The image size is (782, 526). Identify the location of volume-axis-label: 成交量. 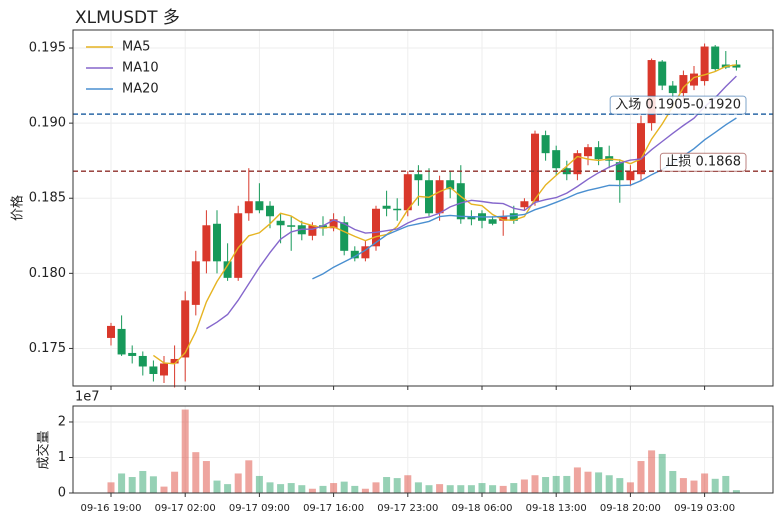
(44, 449).